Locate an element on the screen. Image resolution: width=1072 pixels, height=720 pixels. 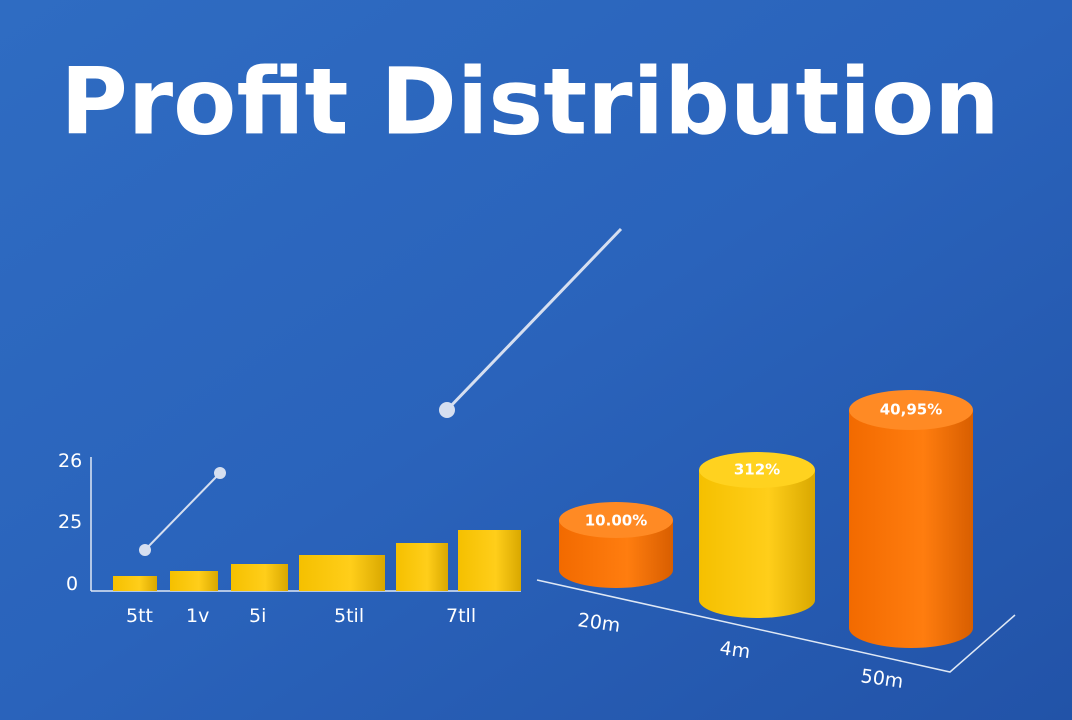
cylinder: 10.00% is located at coordinates (616, 545).